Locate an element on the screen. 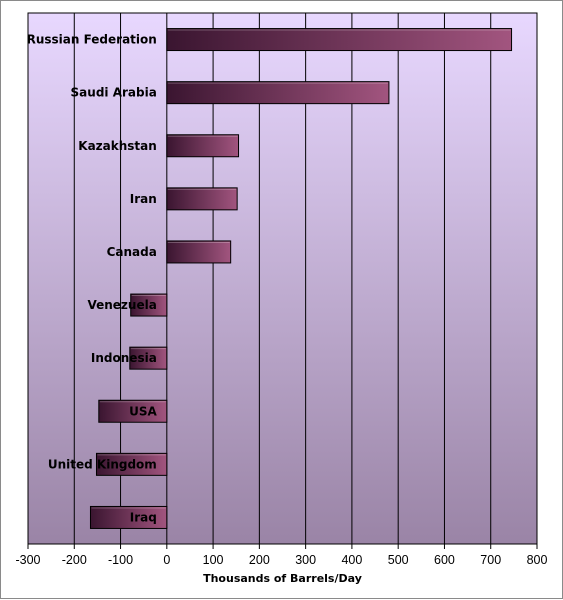 Image resolution: width=563 pixels, height=600 pixels. x-tick-label: -200 is located at coordinates (74, 560).